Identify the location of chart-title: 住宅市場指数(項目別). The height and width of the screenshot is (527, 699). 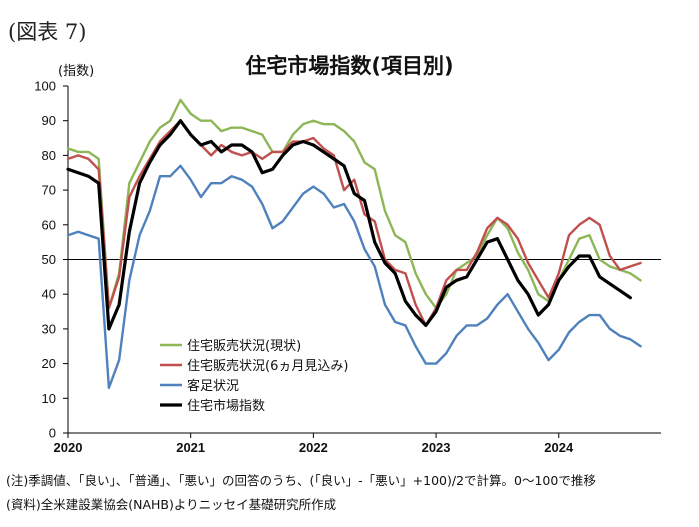
(349, 66).